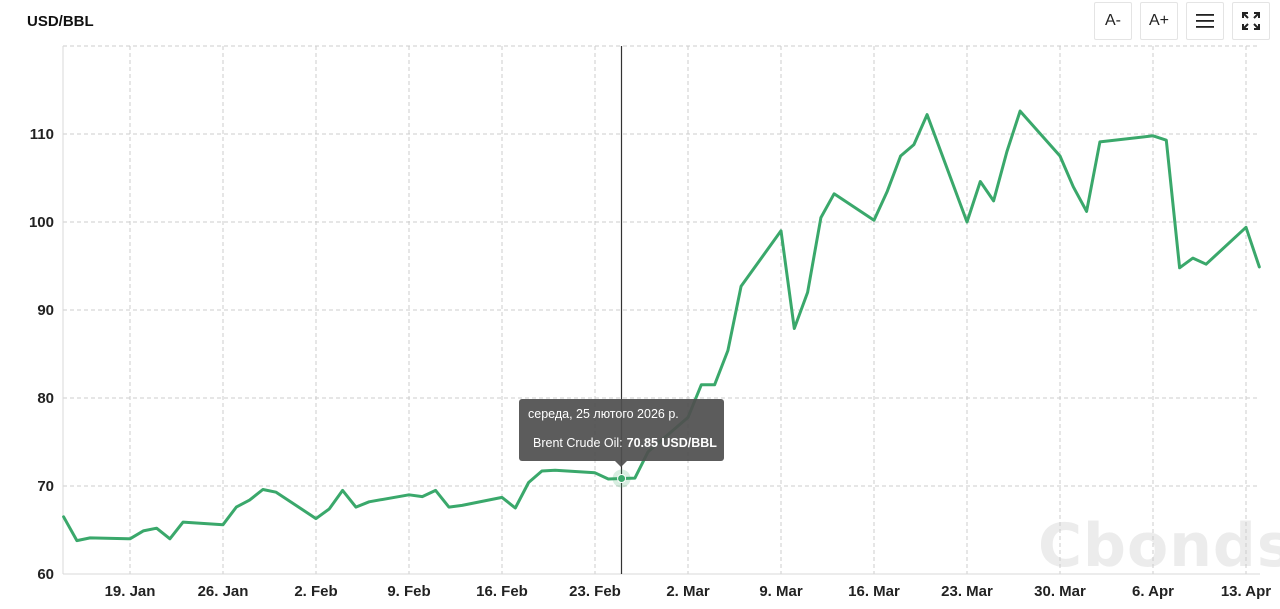  I want to click on x-tick-label: 9. Mar, so click(781, 591).